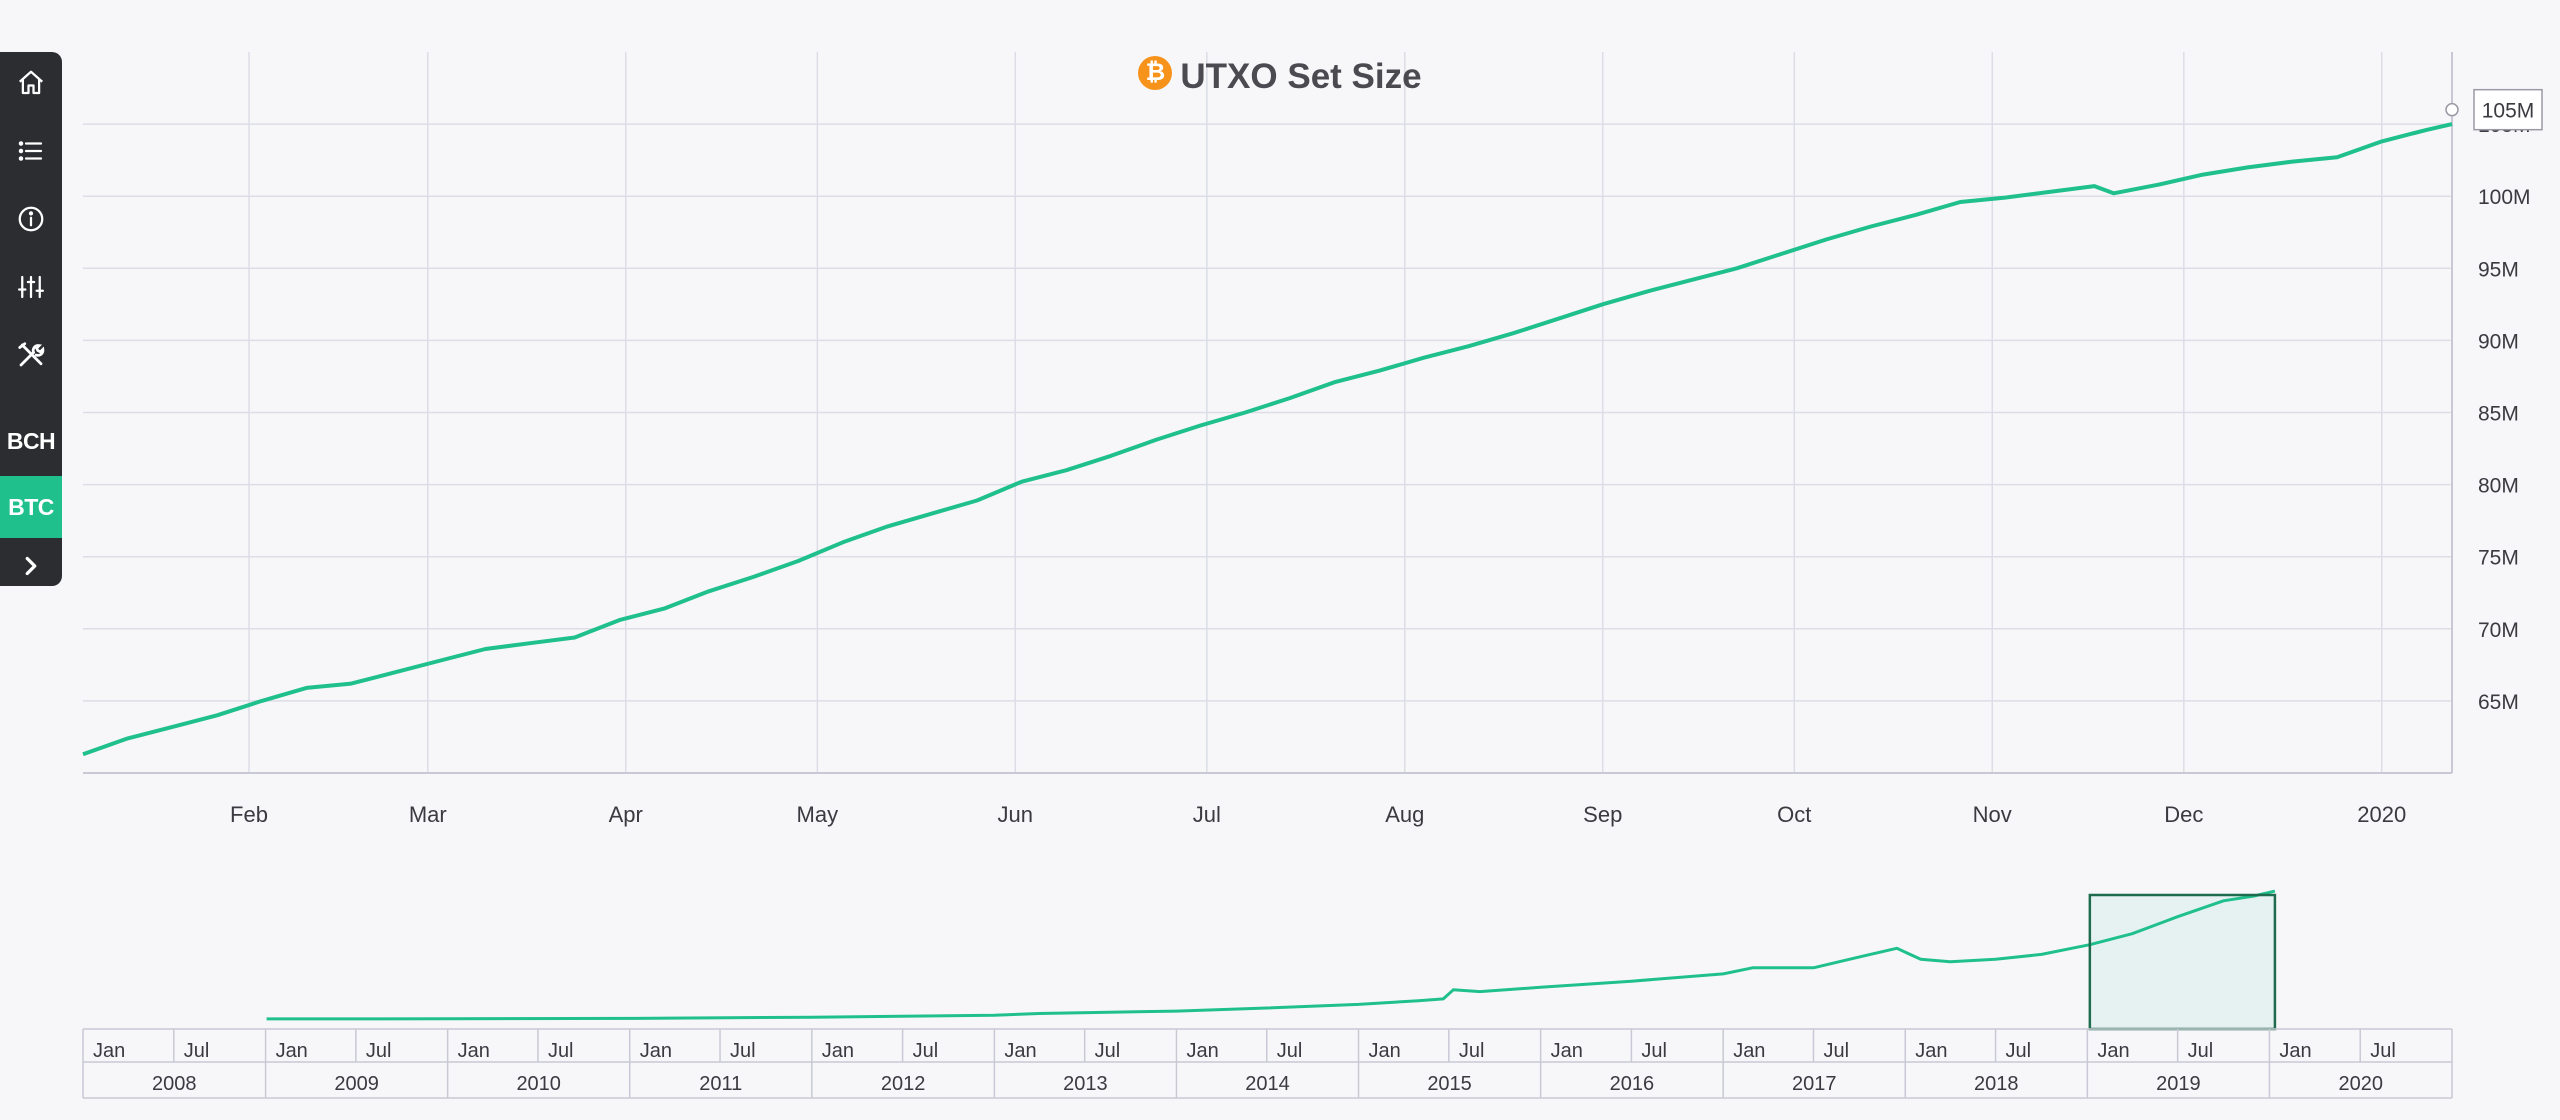 This screenshot has width=2560, height=1120. What do you see at coordinates (1015, 814) in the screenshot?
I see `x-tick-label: Jun` at bounding box center [1015, 814].